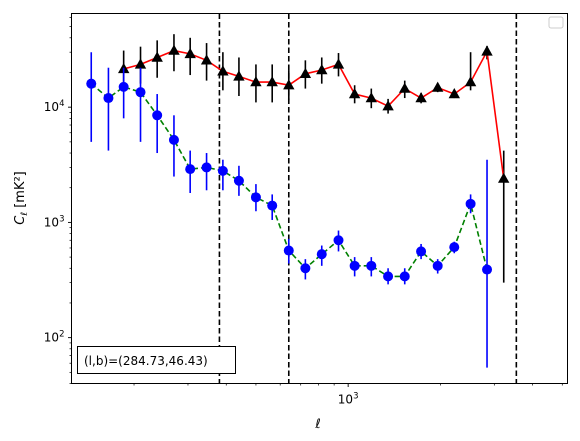 Image resolution: width=580 pixels, height=441 pixels. Describe the element at coordinates (54, 221) in the screenshot. I see `y-tick-label-1: 103` at that location.